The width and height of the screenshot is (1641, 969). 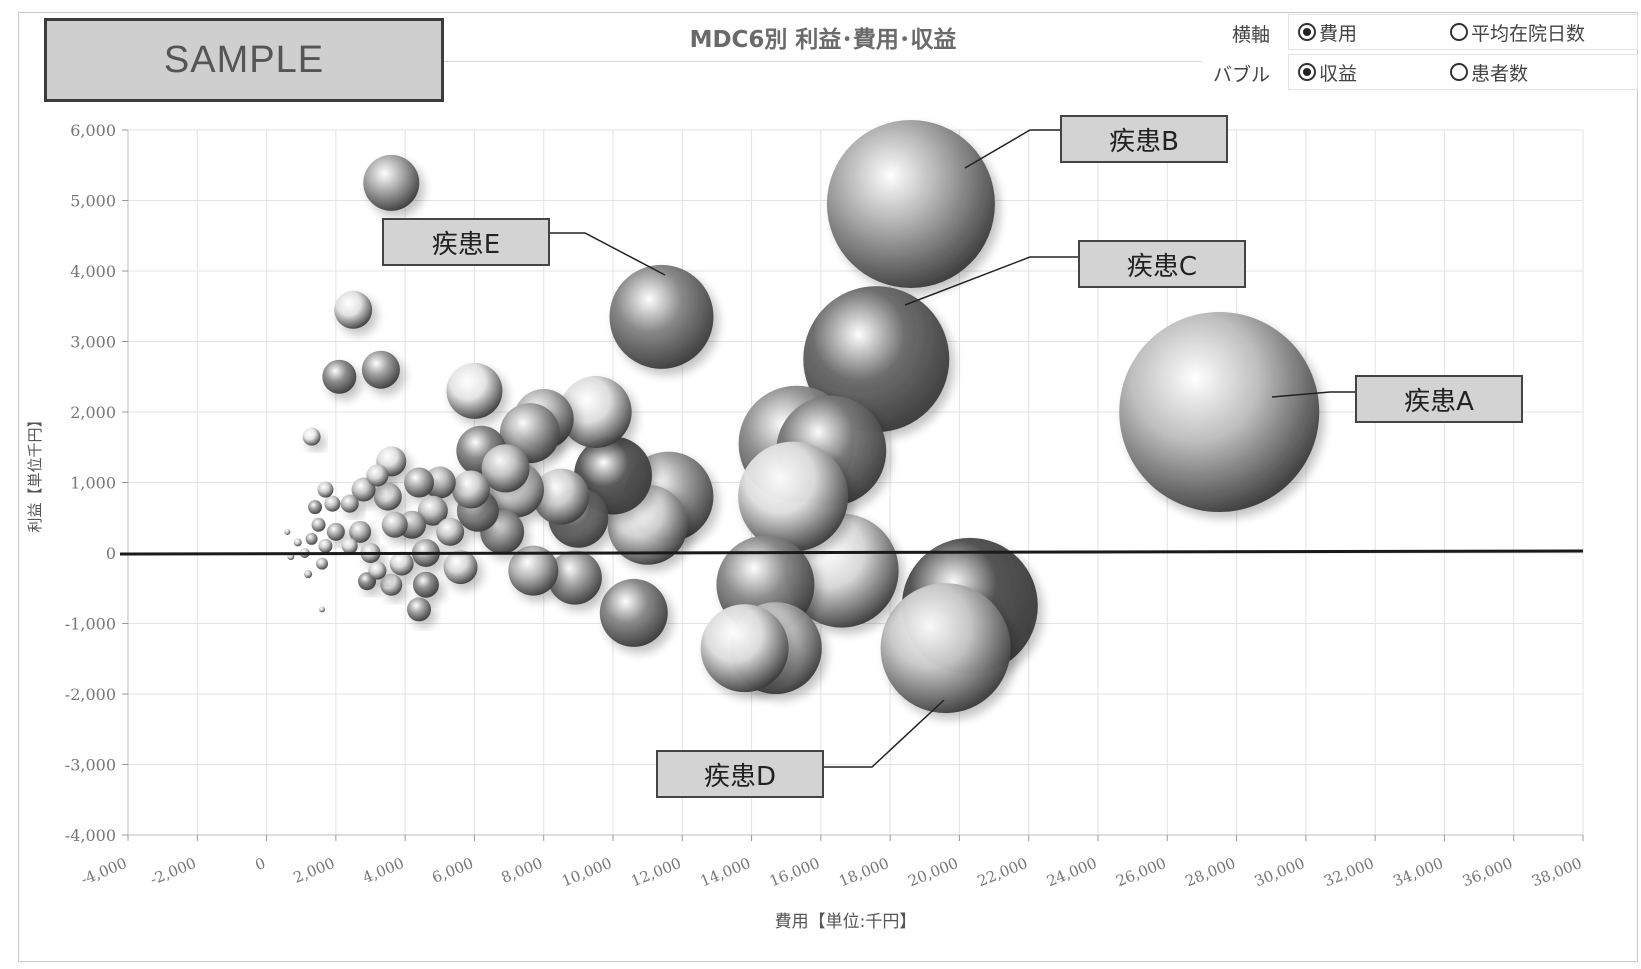 What do you see at coordinates (103, 871) in the screenshot?
I see `x-tick-label: -4,000` at bounding box center [103, 871].